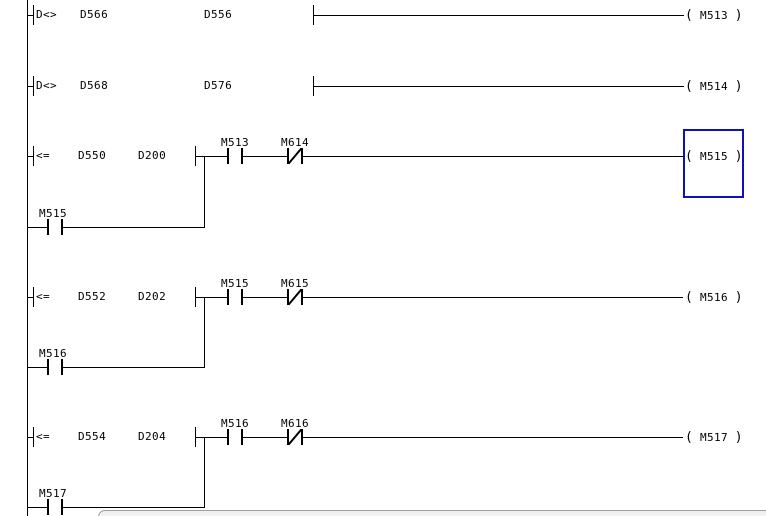 The height and width of the screenshot is (516, 766). I want to click on contact-label: M616, so click(295, 423).